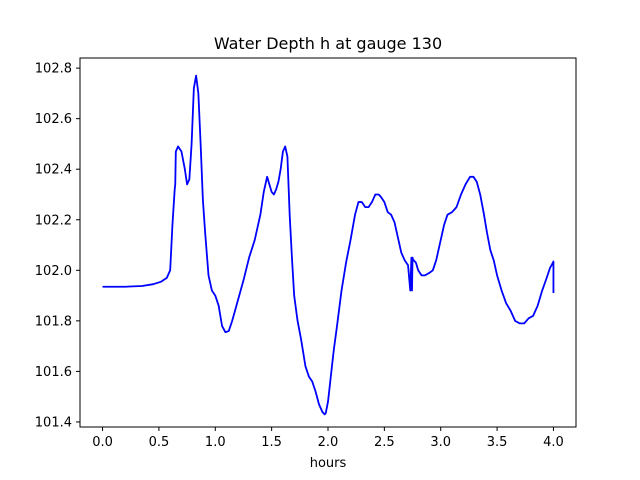  I want to click on x-tick-label: 1.0, so click(215, 442).